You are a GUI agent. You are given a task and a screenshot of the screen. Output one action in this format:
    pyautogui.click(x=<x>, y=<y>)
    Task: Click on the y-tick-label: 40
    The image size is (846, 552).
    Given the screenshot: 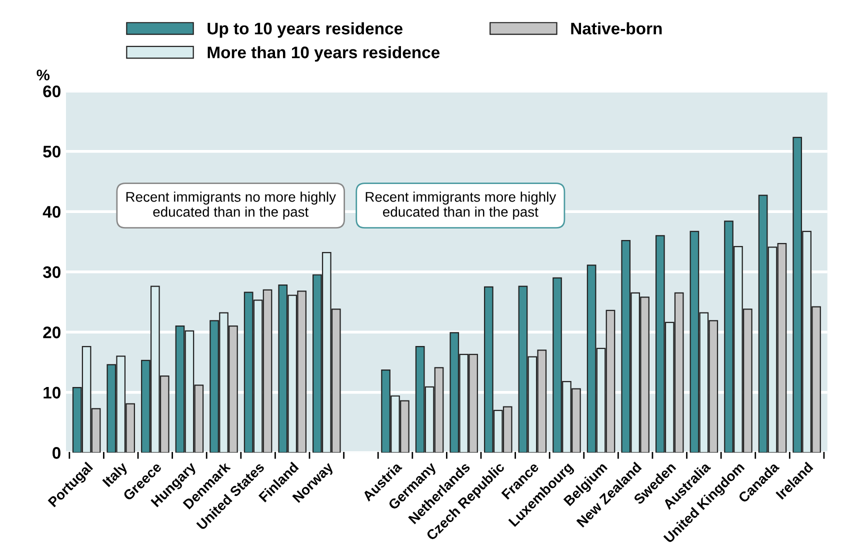 What is the action you would take?
    pyautogui.click(x=51, y=212)
    